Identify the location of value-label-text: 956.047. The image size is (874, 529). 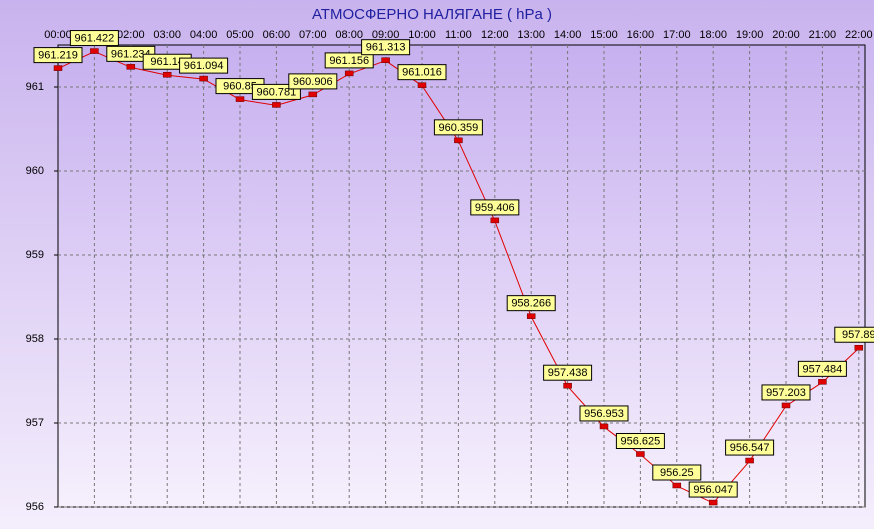
(713, 490).